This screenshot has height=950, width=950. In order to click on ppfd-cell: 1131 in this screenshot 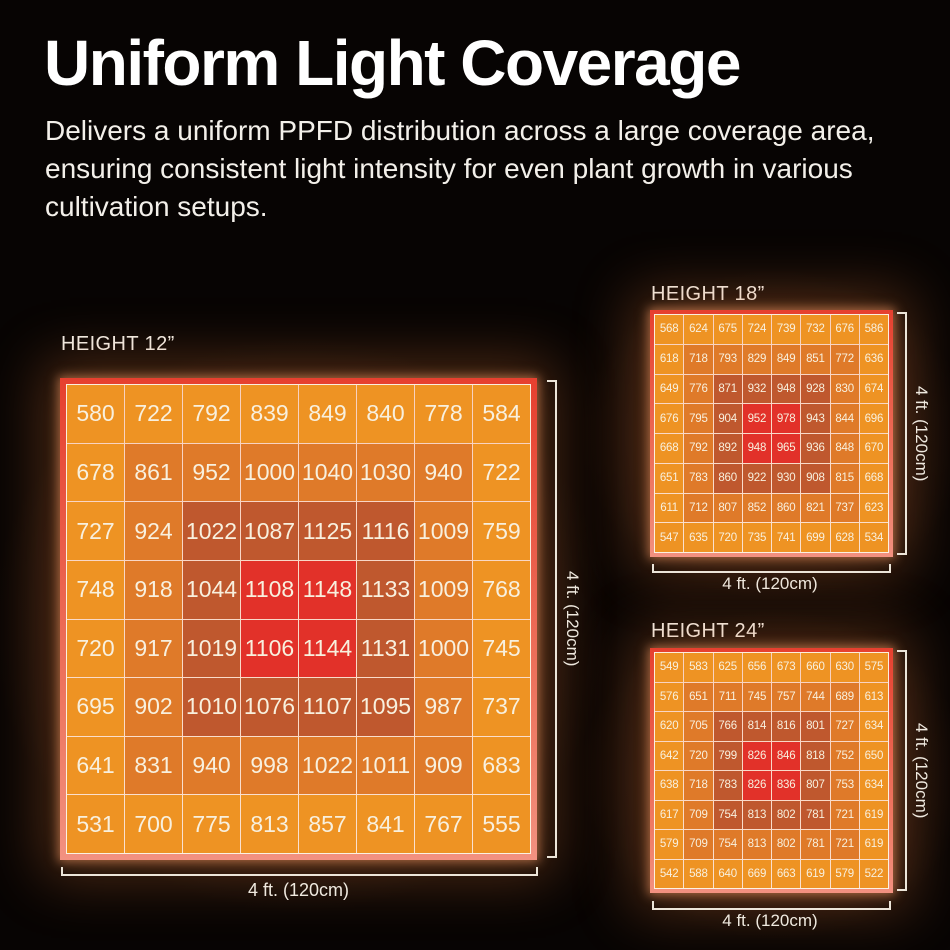, I will do `click(385, 648)`.